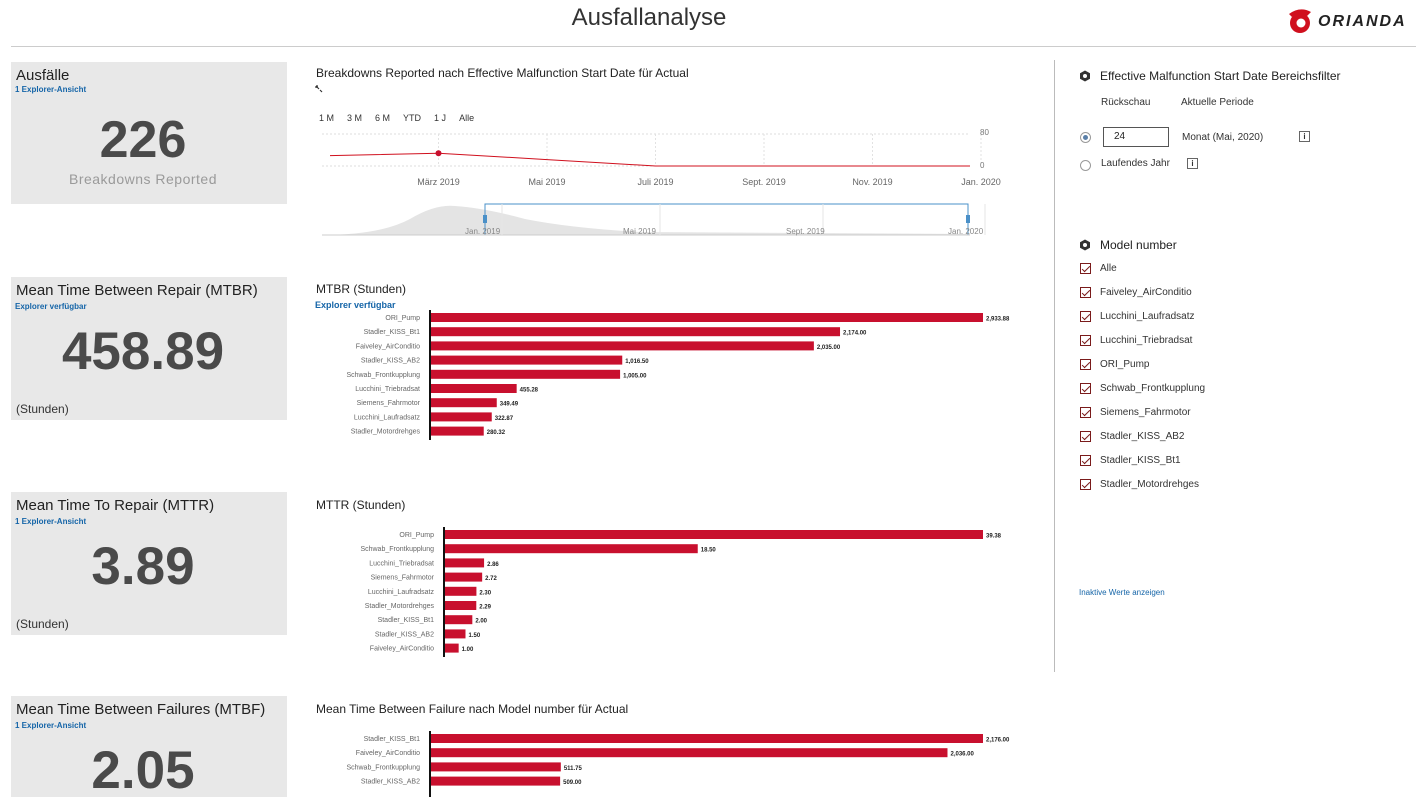 The image size is (1418, 797). I want to click on checkbox-item: Alle, so click(1098, 268).